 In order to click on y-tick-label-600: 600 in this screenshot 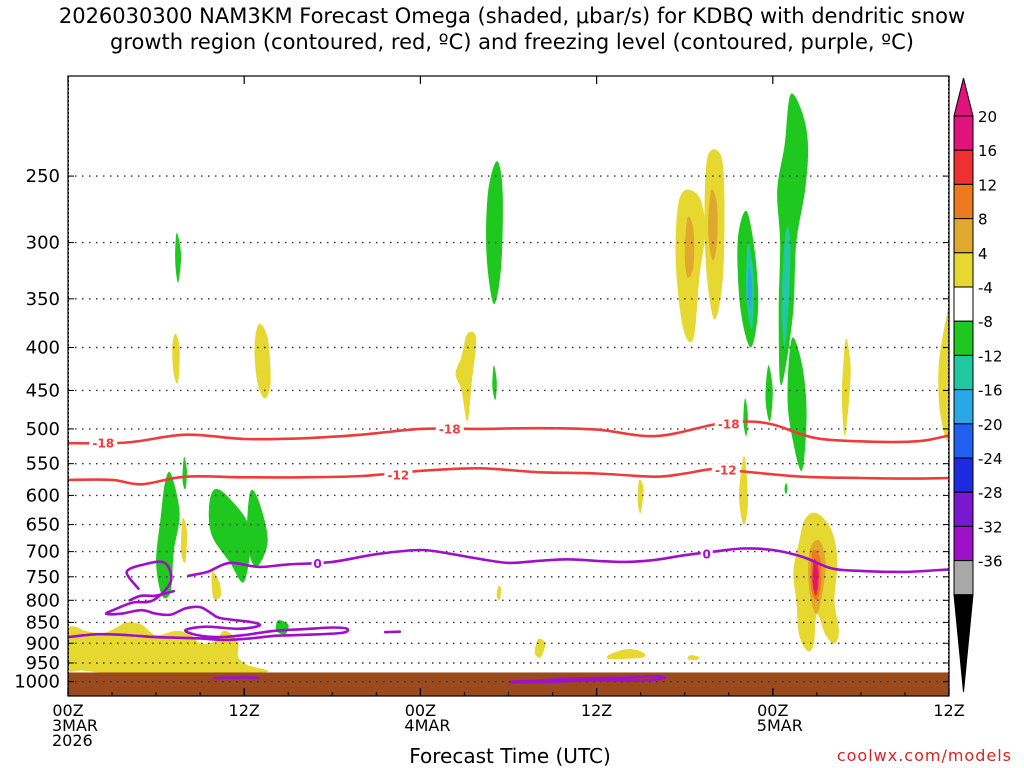, I will do `click(43, 495)`.